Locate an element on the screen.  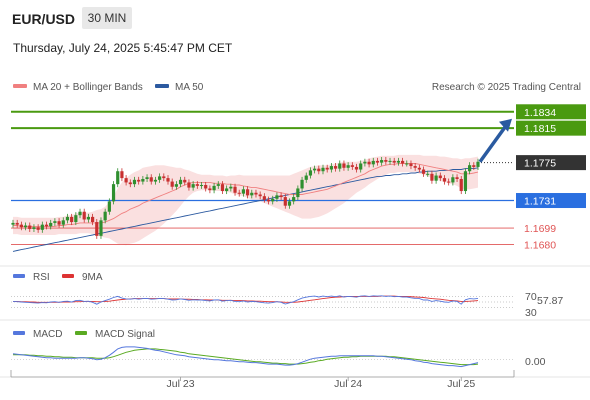
forecast-arrow is located at coordinates (495, 140).